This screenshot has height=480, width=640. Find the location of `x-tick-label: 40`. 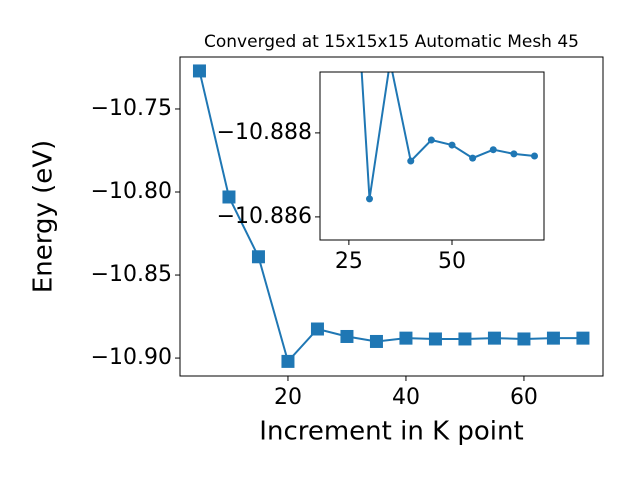

x-tick-label: 40 is located at coordinates (406, 397).